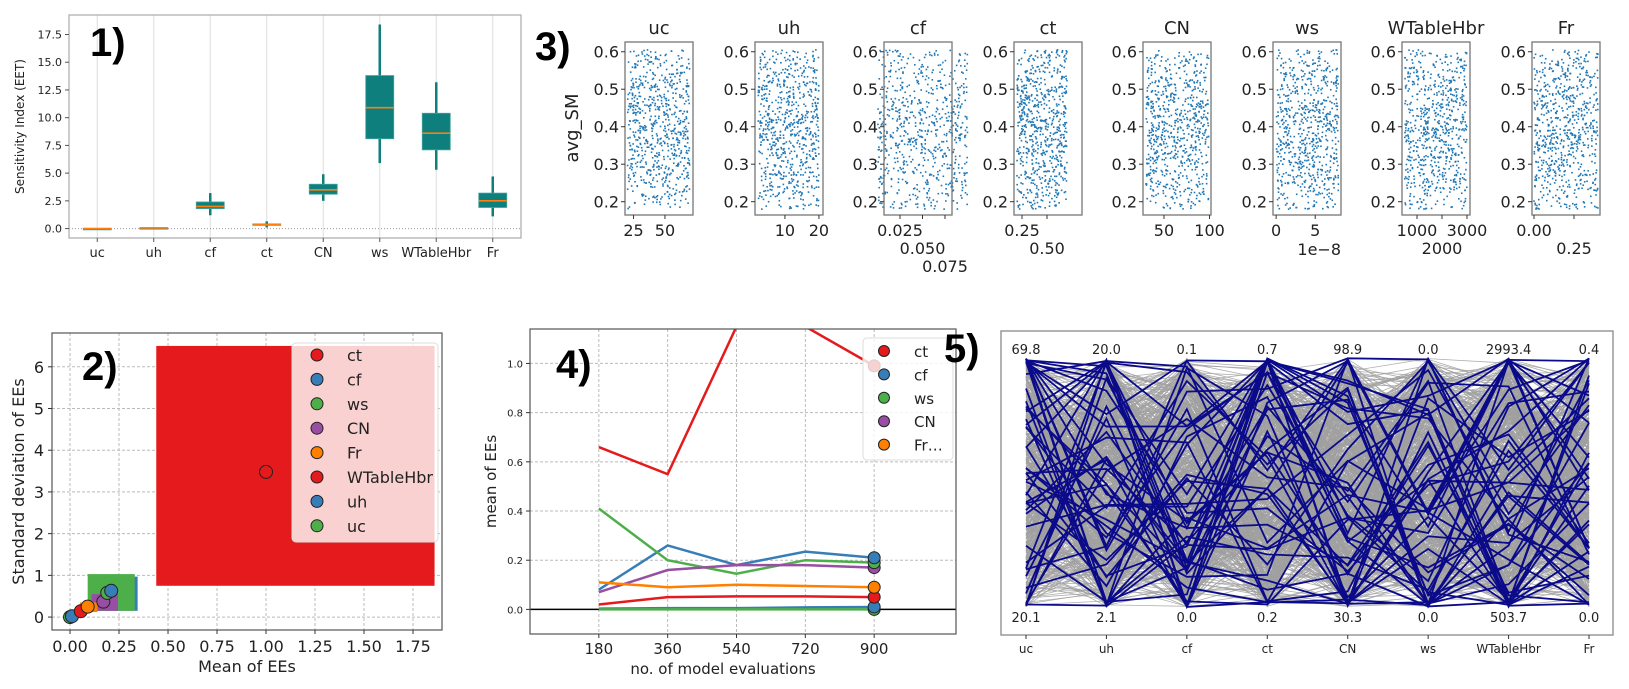 The height and width of the screenshot is (689, 1629). Describe the element at coordinates (1168, 129) in the screenshot. I see `subplot-CN: CN0.20.30.40.50.650 100` at that location.